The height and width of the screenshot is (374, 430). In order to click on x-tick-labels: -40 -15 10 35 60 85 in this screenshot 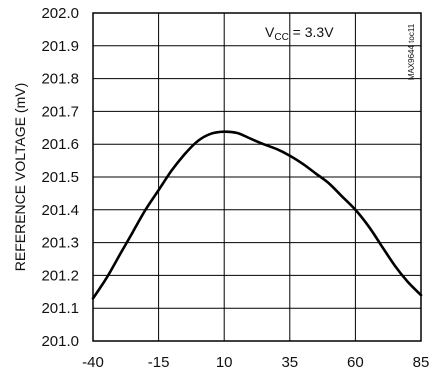, I will do `click(255, 362)`.